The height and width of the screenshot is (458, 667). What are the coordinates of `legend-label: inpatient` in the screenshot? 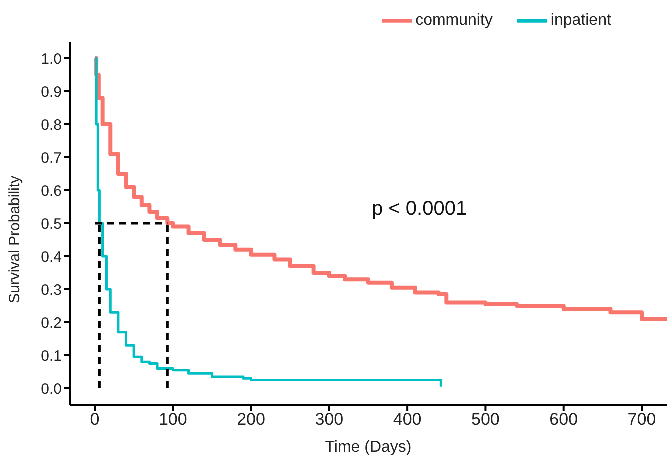 It's located at (581, 21).